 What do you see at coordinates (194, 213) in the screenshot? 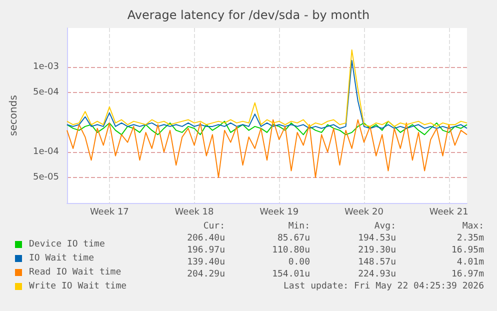
I see `x-tick-label: Week 18` at bounding box center [194, 213].